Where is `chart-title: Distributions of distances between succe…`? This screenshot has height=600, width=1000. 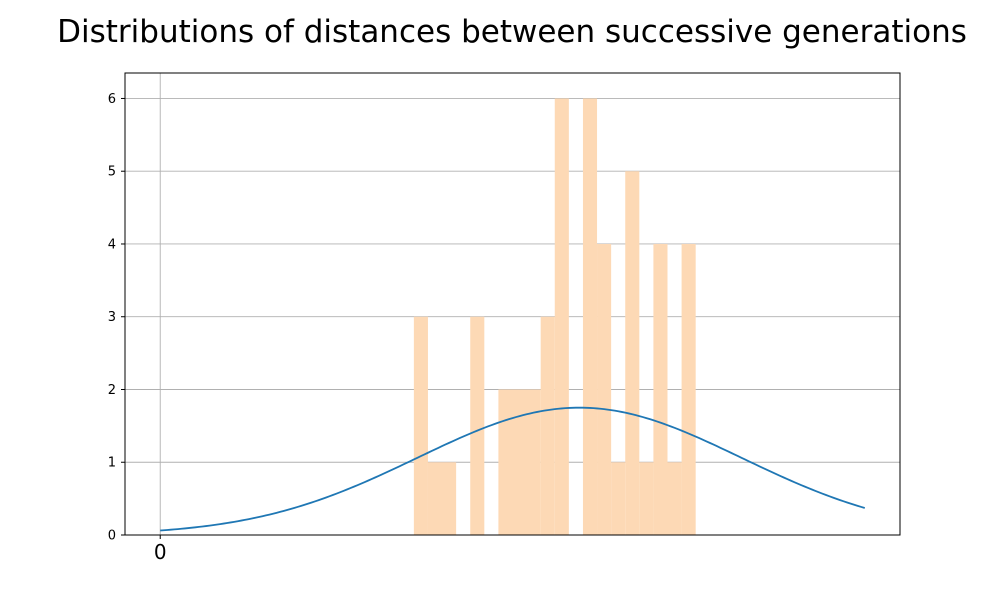
chart-title: Distributions of distances between succe… is located at coordinates (512, 32).